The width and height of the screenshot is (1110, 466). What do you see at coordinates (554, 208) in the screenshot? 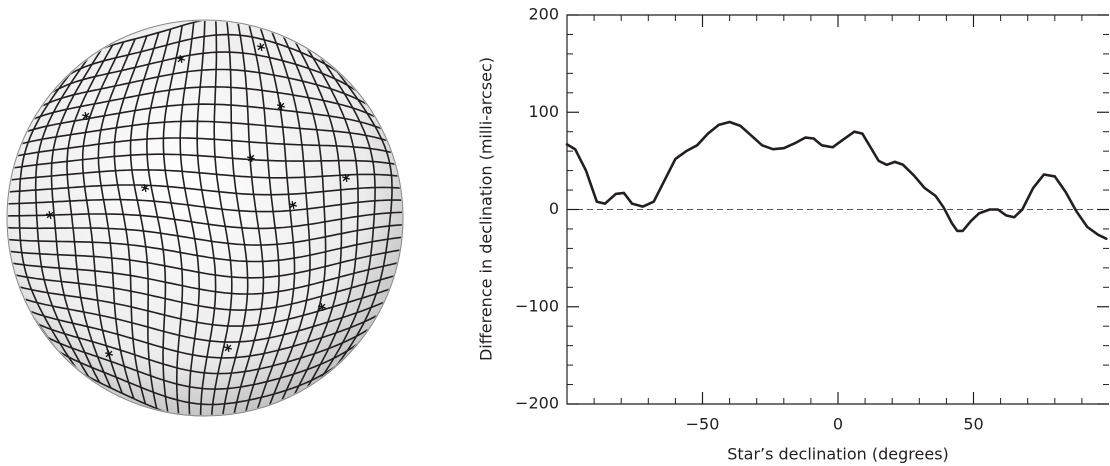
I see `y-tick-label: 0` at bounding box center [554, 208].